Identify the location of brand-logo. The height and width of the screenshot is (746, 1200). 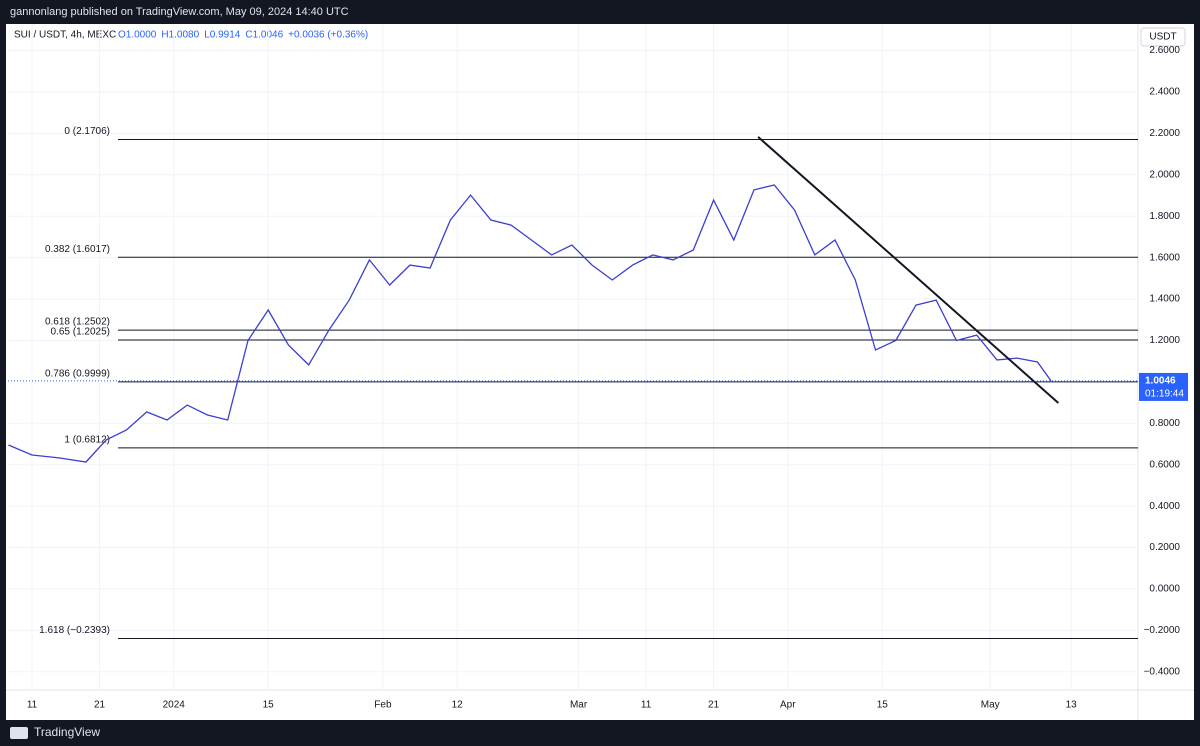
(19, 733).